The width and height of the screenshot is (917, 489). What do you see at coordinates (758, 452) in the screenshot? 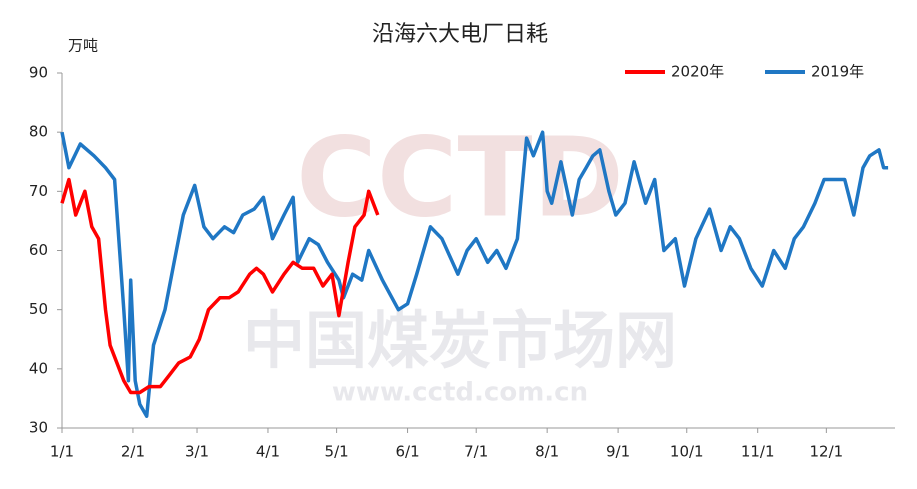
I see `x-tick-label: 11/1` at bounding box center [758, 452].